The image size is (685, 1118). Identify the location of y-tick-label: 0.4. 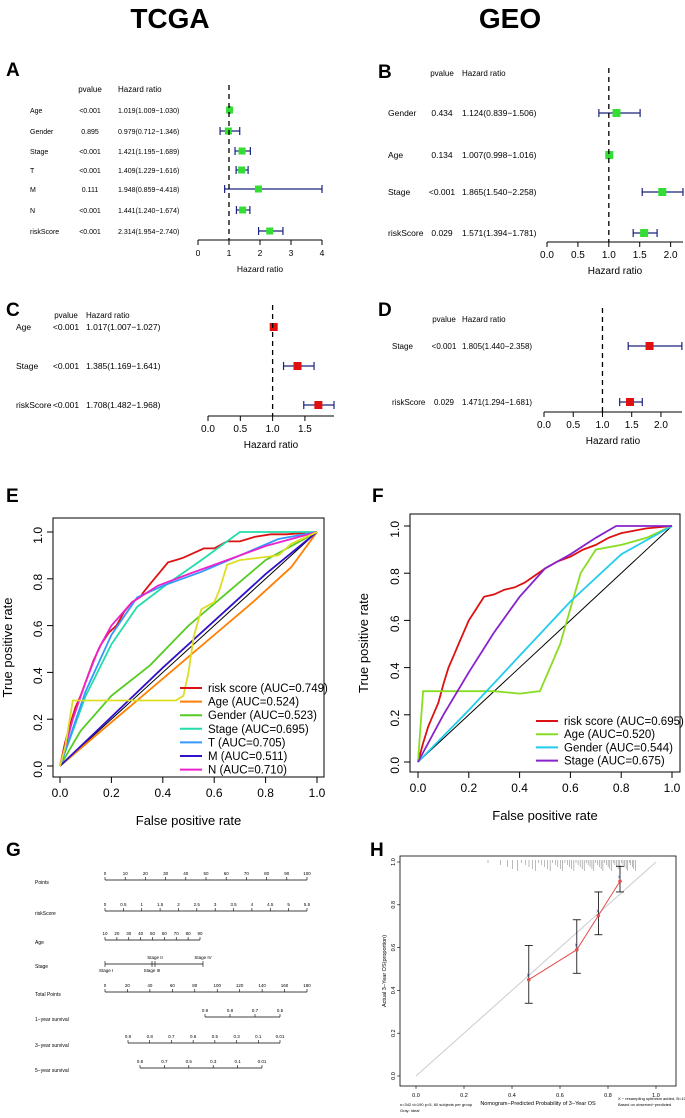
(38, 675).